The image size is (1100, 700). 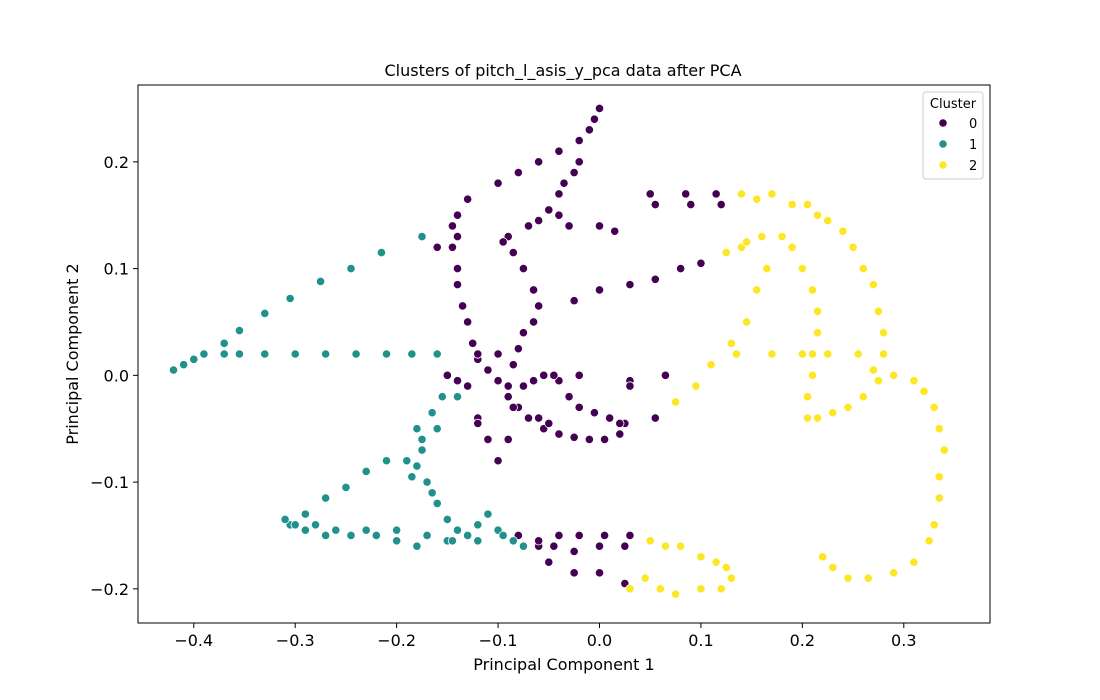 I want to click on x-tick-label: 0.2, so click(x=802, y=640).